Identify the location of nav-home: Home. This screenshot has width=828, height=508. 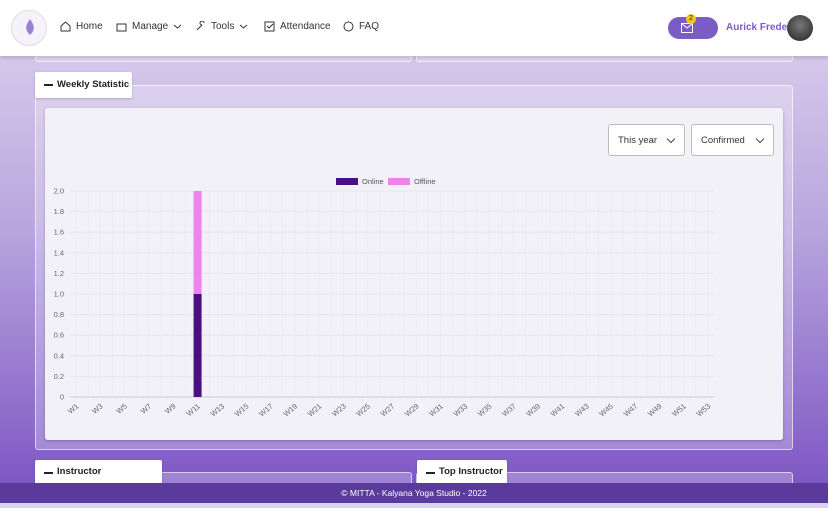
(81, 26).